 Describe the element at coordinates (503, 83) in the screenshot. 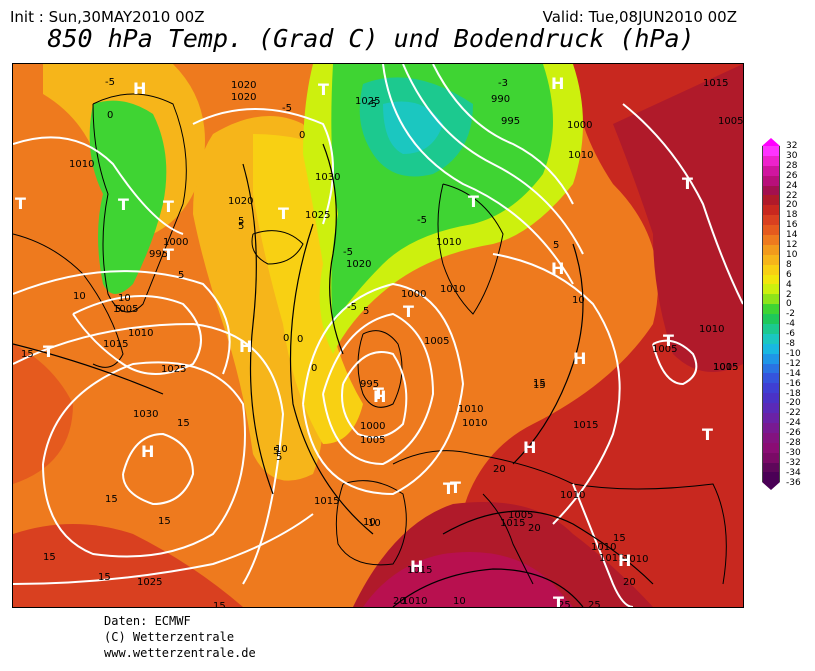

I see `temperature-label: -3` at that location.